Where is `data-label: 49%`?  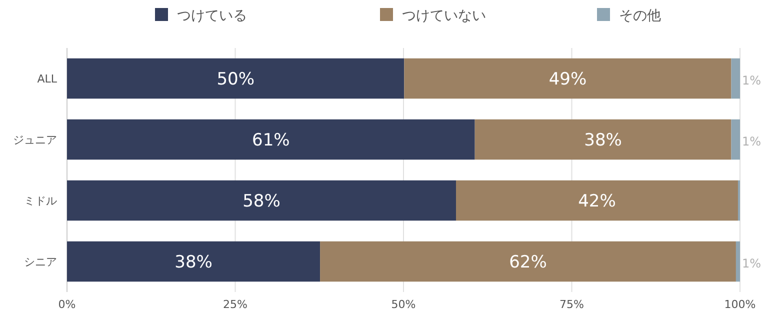
data-label: 49% is located at coordinates (567, 80).